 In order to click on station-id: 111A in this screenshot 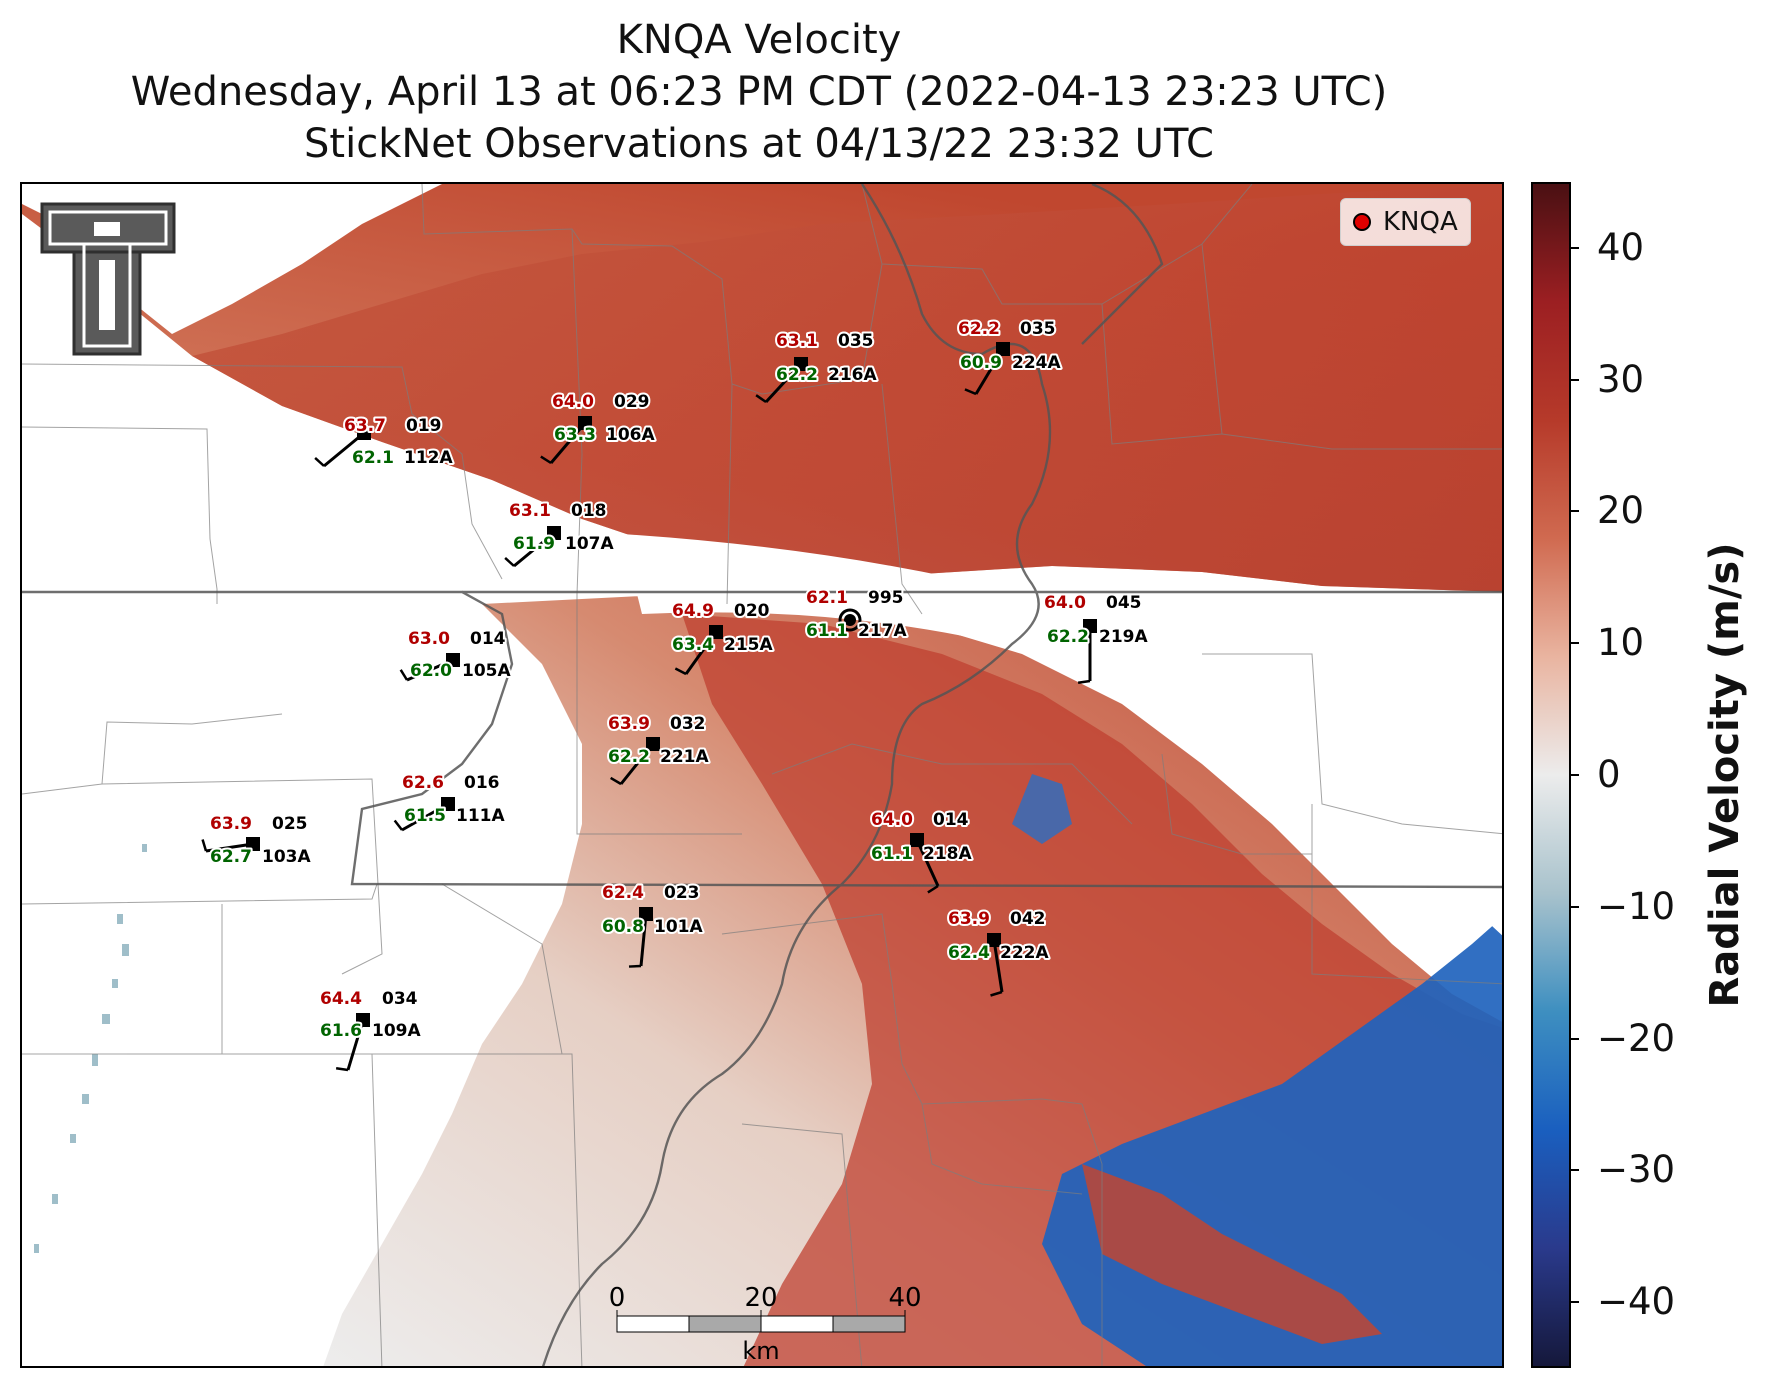, I will do `click(480, 816)`.